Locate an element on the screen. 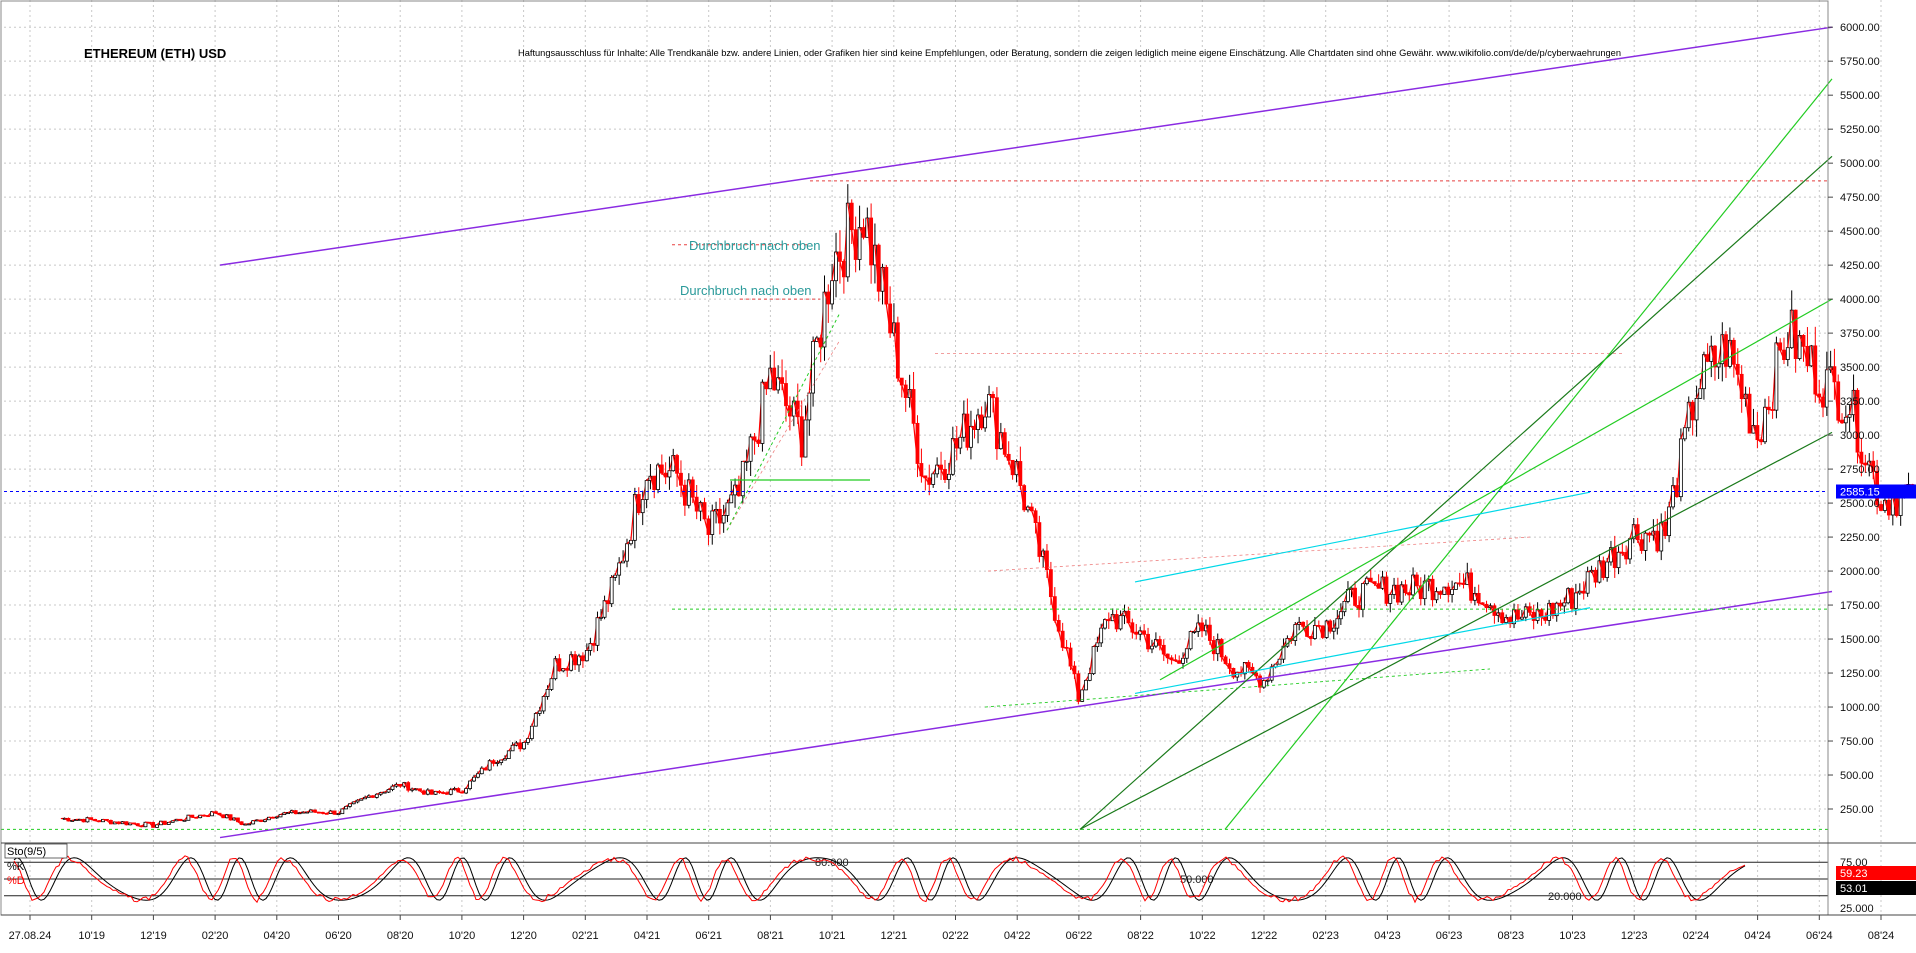 The width and height of the screenshot is (1916, 953). x-tick-label: 04'22 is located at coordinates (1017, 936).